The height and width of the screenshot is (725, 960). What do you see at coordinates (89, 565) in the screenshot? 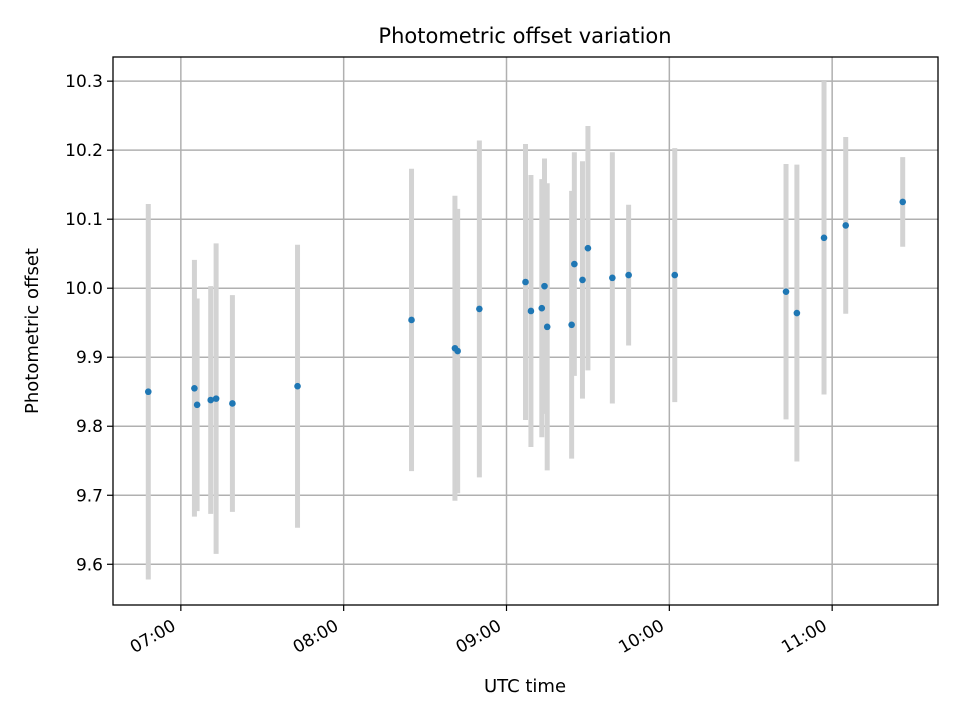
I see `y-tick-label: 9.6` at bounding box center [89, 565].